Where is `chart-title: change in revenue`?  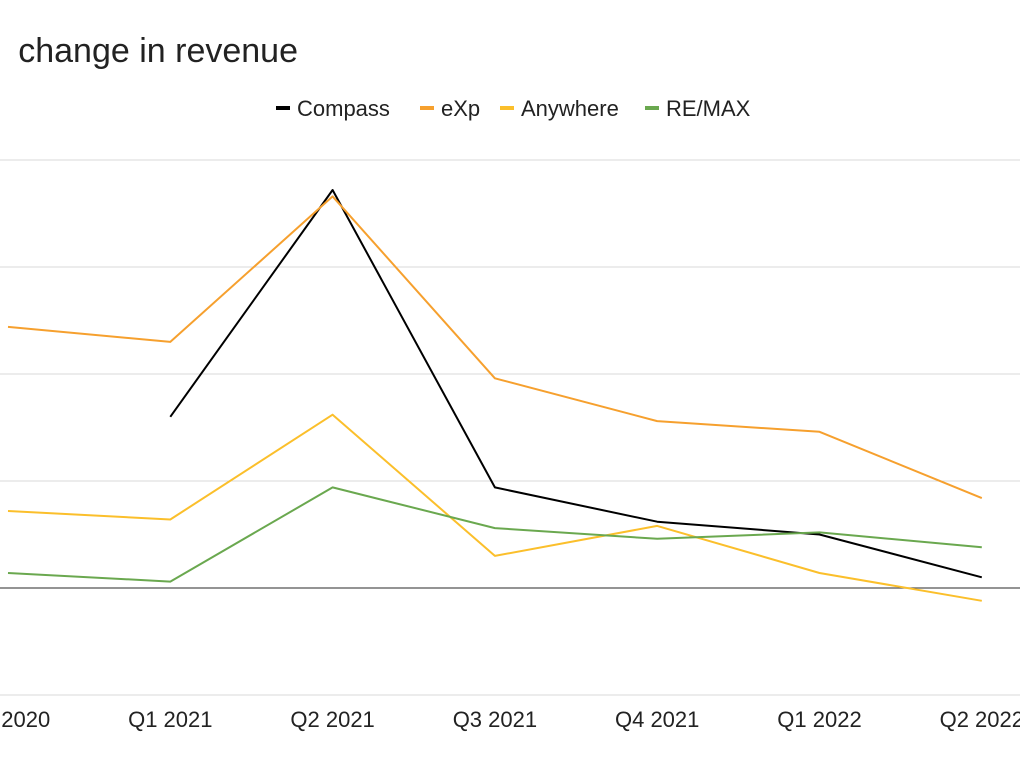 chart-title: change in revenue is located at coordinates (158, 51).